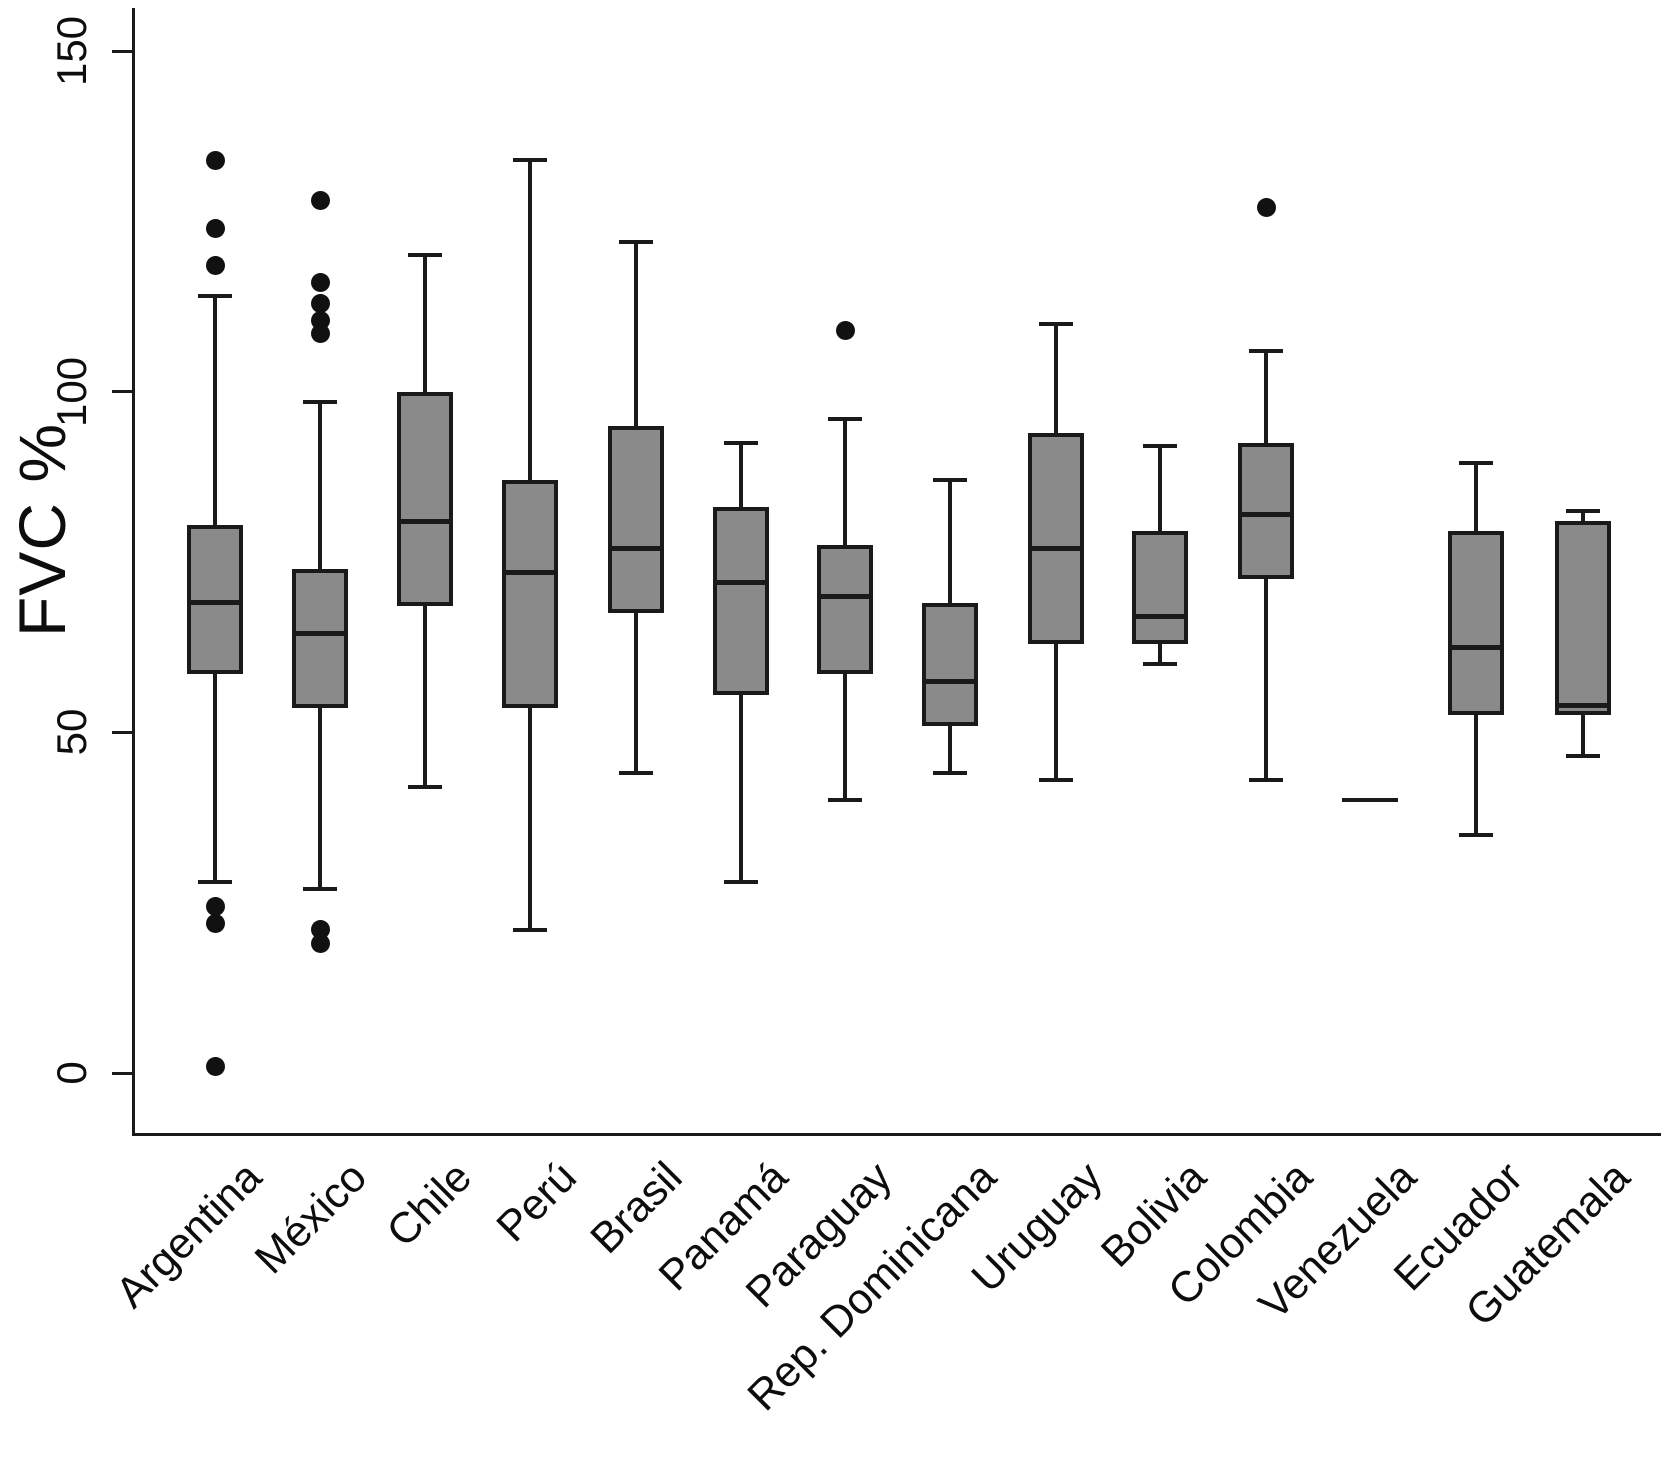  I want to click on box-bolivia-median, so click(1160, 616).